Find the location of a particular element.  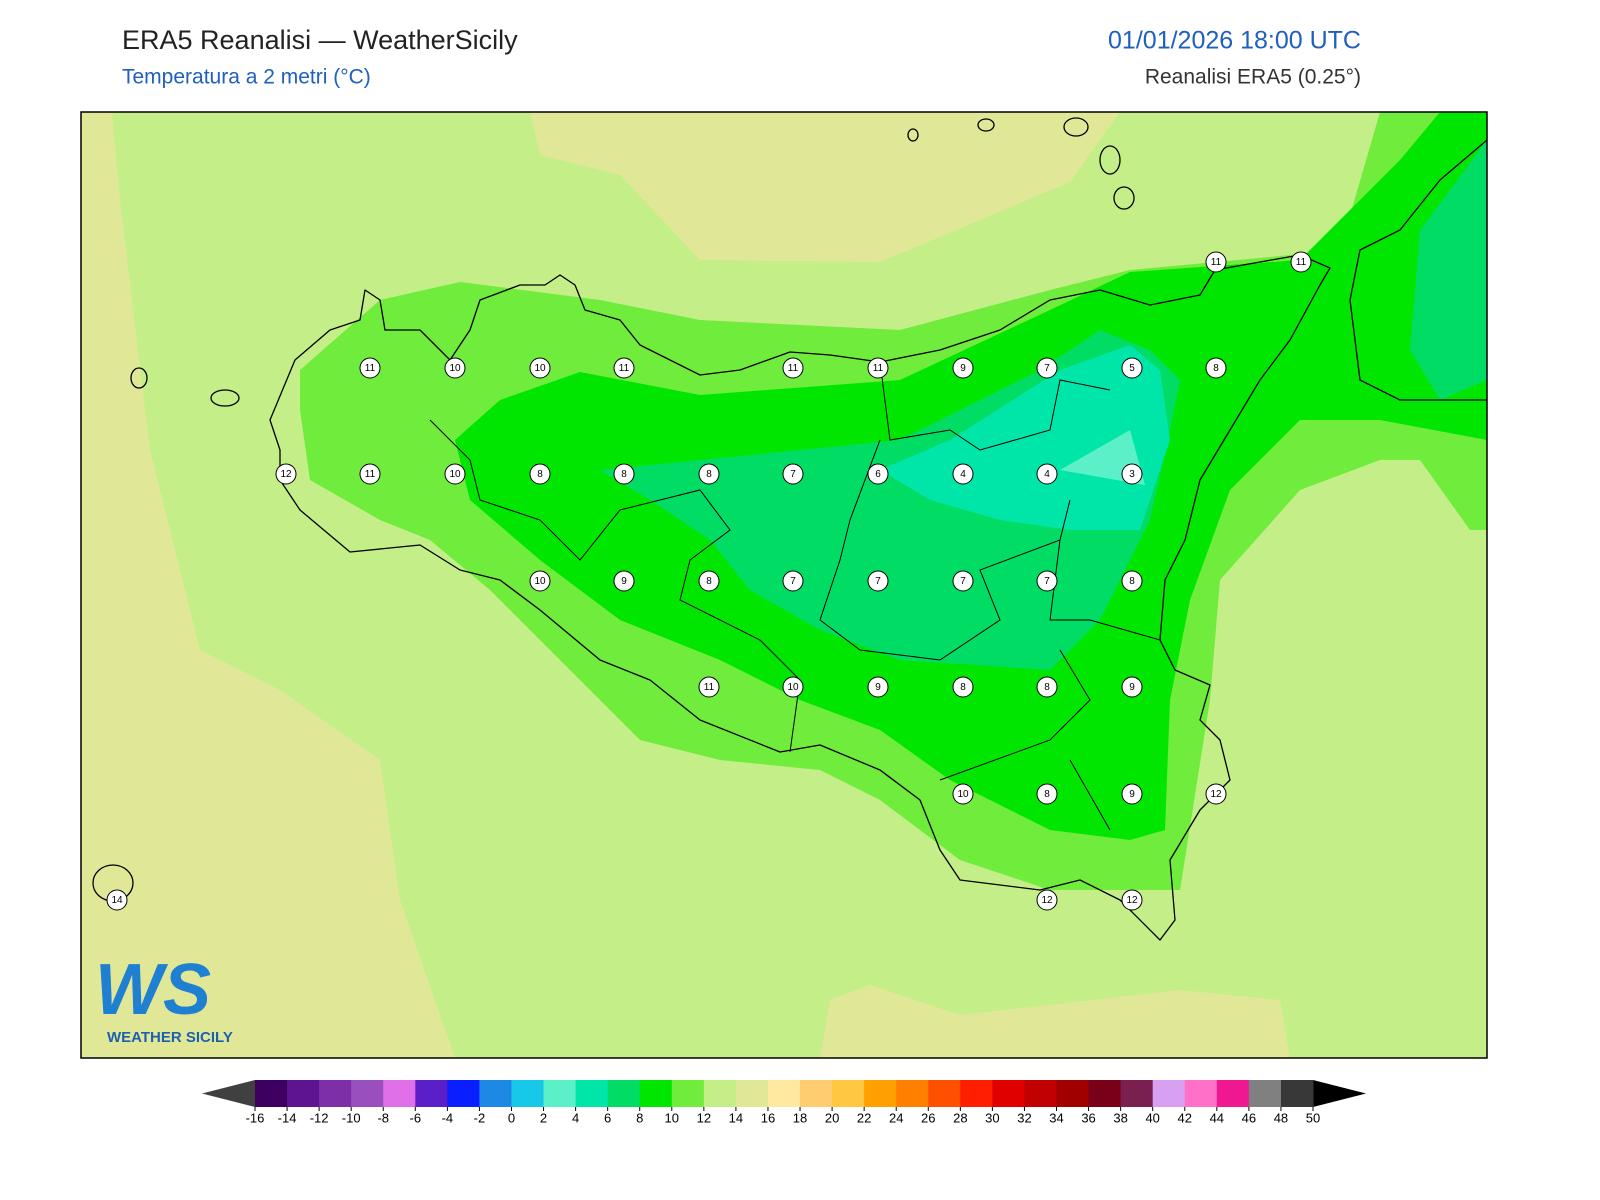

colorbar-under is located at coordinates (228, 1093).